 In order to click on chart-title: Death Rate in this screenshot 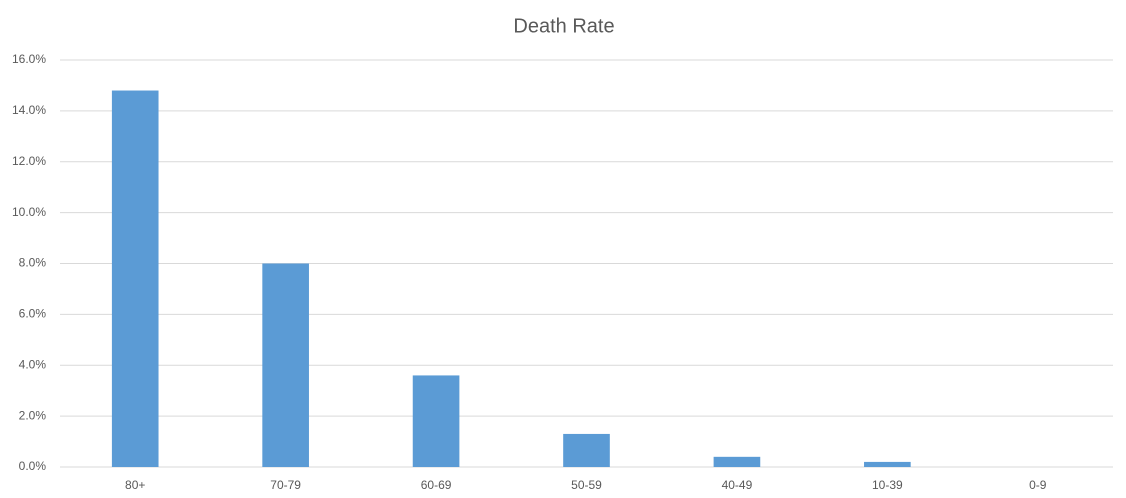, I will do `click(563, 26)`.